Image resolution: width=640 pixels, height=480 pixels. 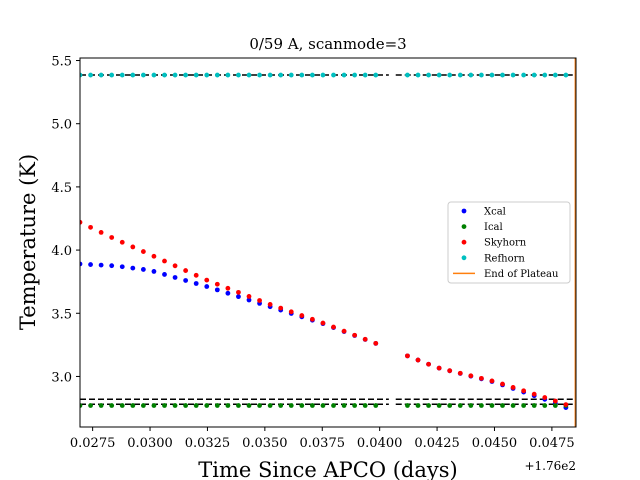 What do you see at coordinates (505, 243) in the screenshot?
I see `legend-label-skyhorn: Skyhorn` at bounding box center [505, 243].